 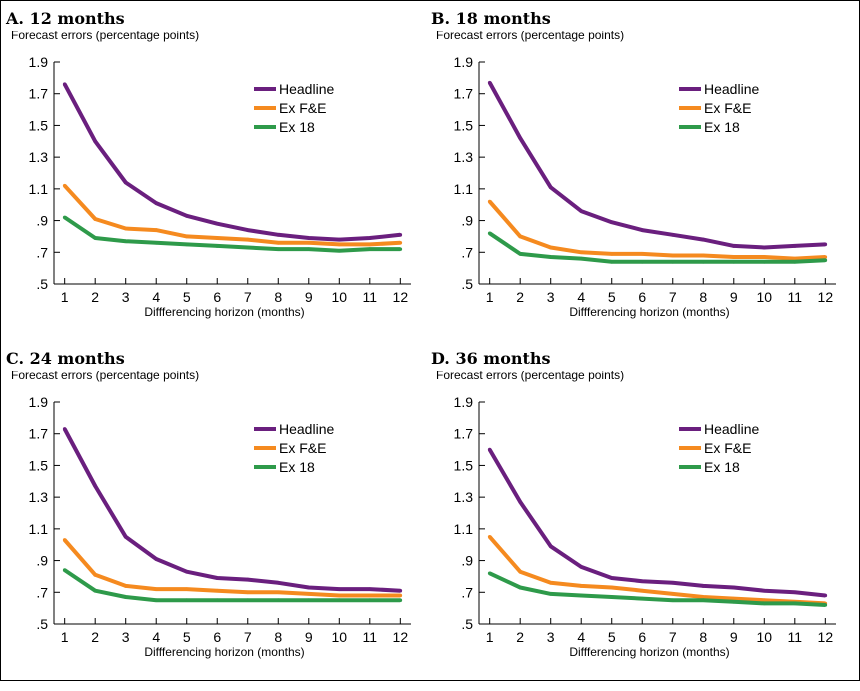 What do you see at coordinates (464, 189) in the screenshot?
I see `y-tick-label: 1.1` at bounding box center [464, 189].